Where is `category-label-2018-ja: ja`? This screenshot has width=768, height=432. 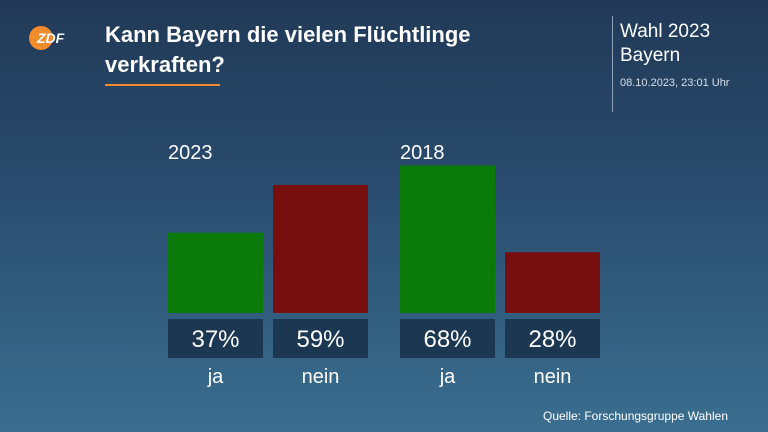
category-label-2018-ja: ja is located at coordinates (447, 377).